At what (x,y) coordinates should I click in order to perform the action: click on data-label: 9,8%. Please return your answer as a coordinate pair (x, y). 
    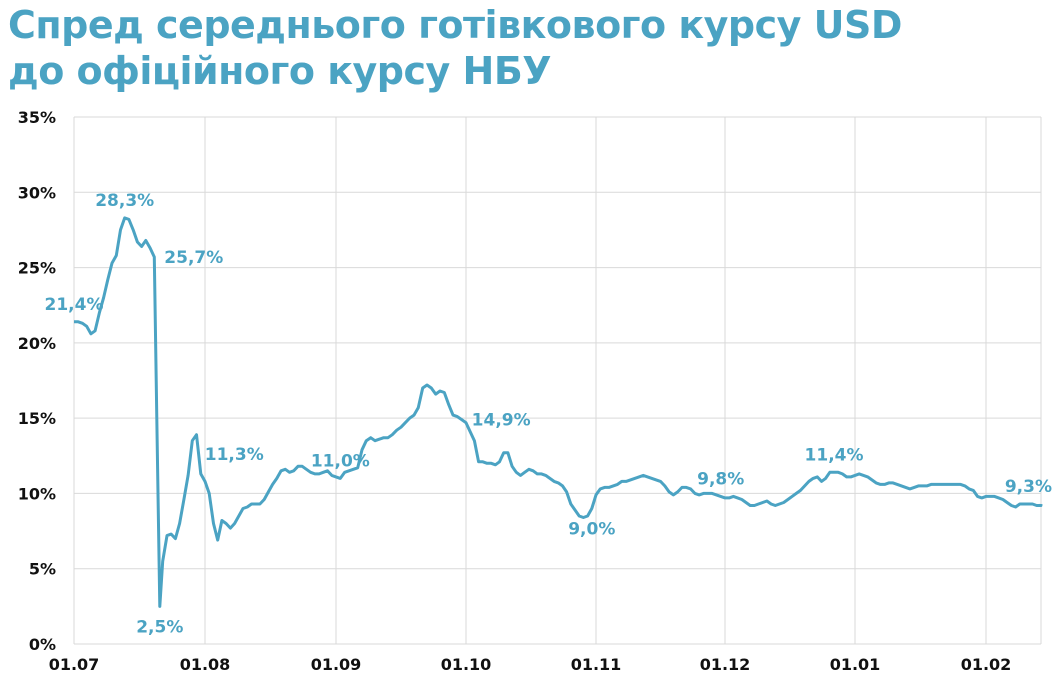
    Looking at the image, I should click on (720, 479).